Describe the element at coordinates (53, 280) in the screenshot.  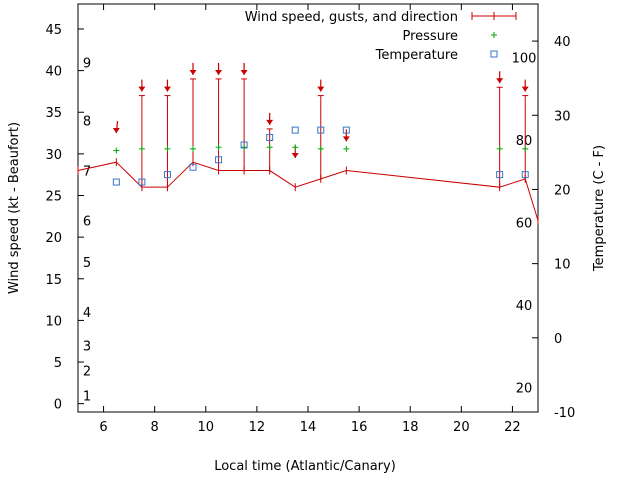
I see `y-tick-label: 15` at that location.